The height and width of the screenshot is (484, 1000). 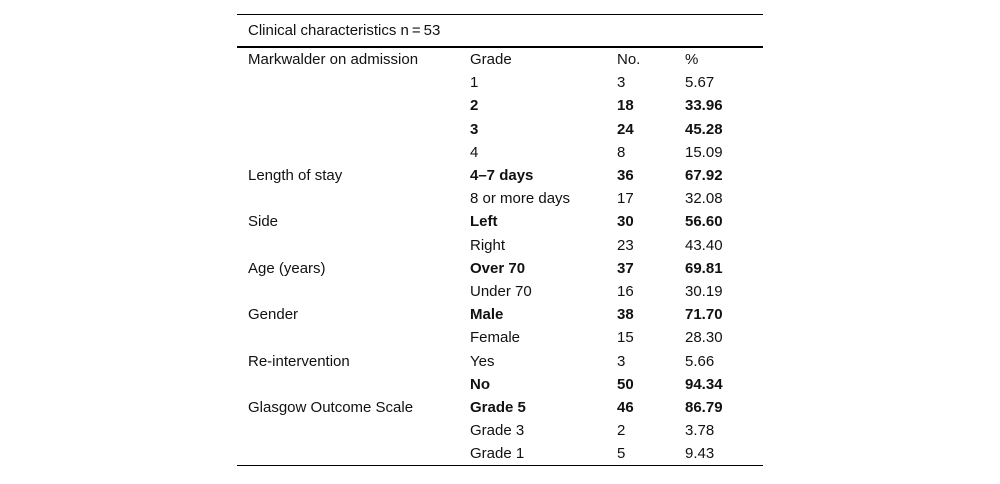 What do you see at coordinates (474, 83) in the screenshot?
I see `label-cell: 1` at bounding box center [474, 83].